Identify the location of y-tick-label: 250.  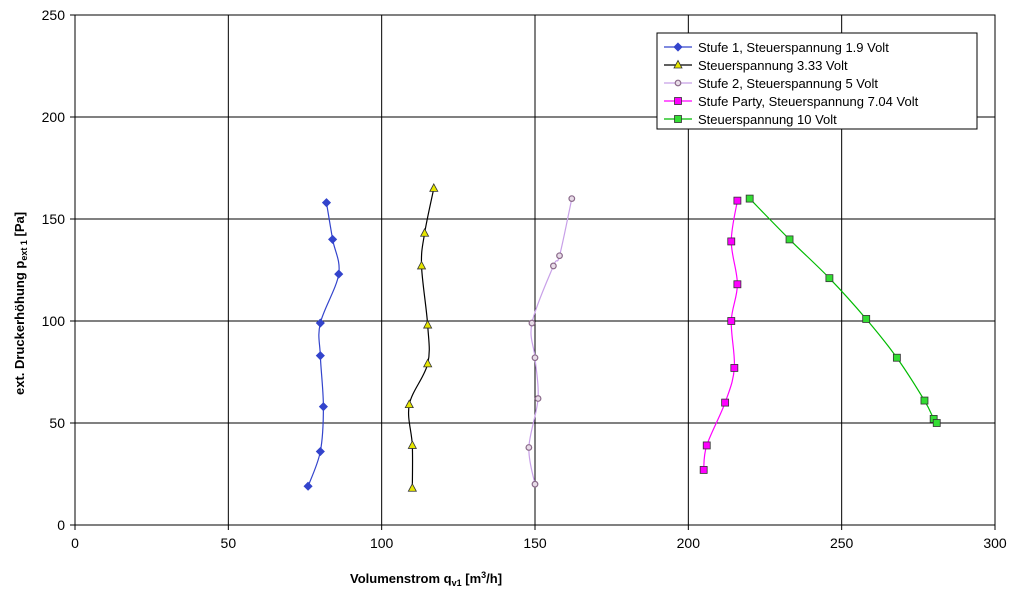
(54, 15).